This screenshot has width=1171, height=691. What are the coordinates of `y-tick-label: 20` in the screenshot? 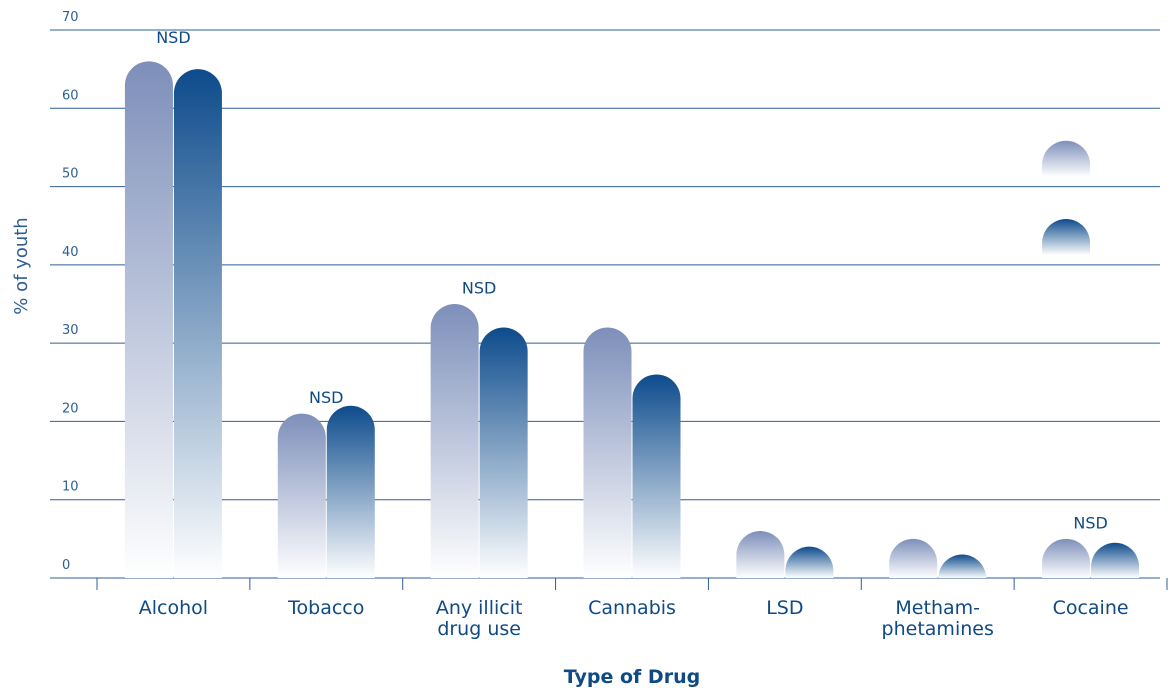 It's located at (70, 408).